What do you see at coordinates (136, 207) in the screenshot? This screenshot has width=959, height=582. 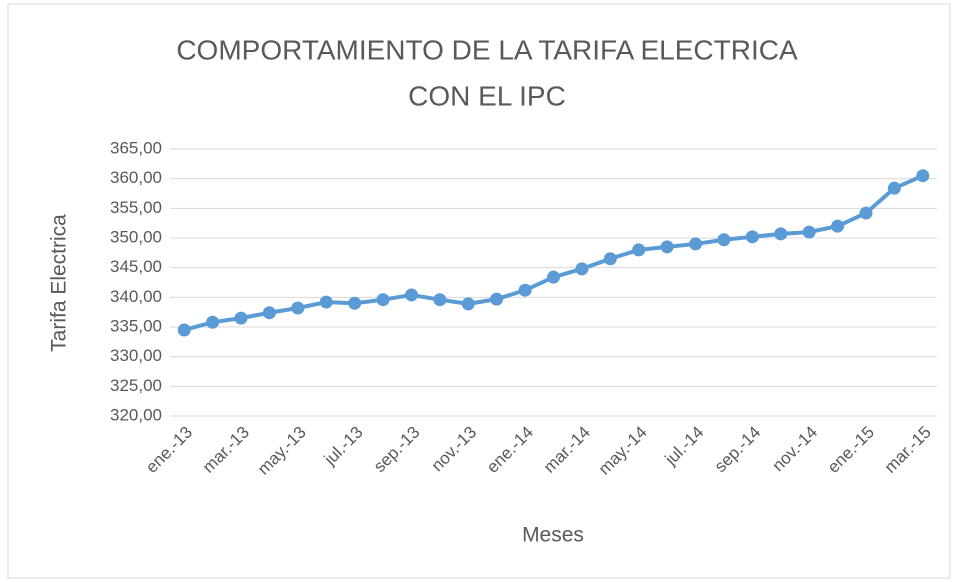 I see `y-tick-label: 355,00` at bounding box center [136, 207].